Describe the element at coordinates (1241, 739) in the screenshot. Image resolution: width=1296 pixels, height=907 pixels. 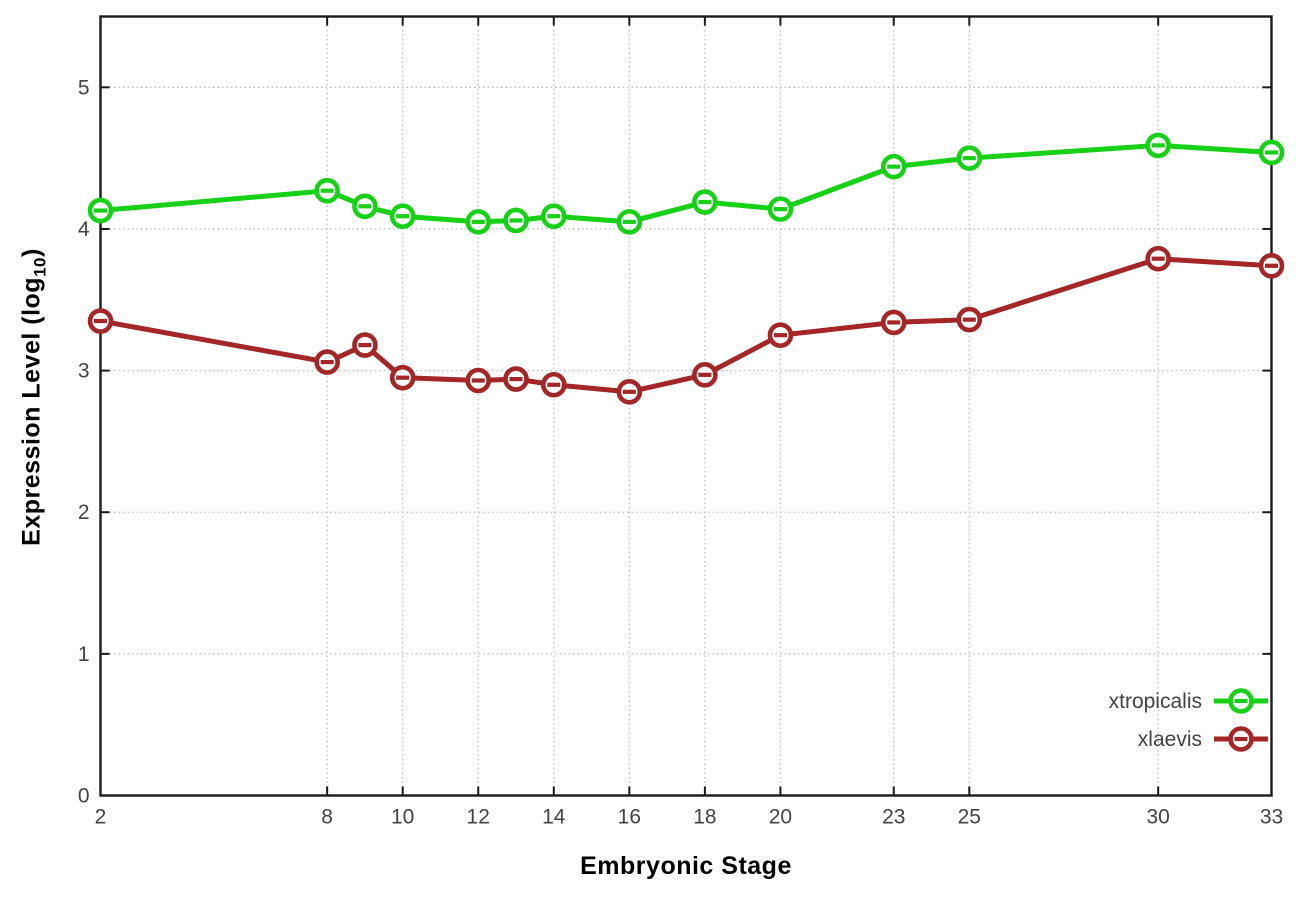
I see `legend-marker-xlaevis` at that location.